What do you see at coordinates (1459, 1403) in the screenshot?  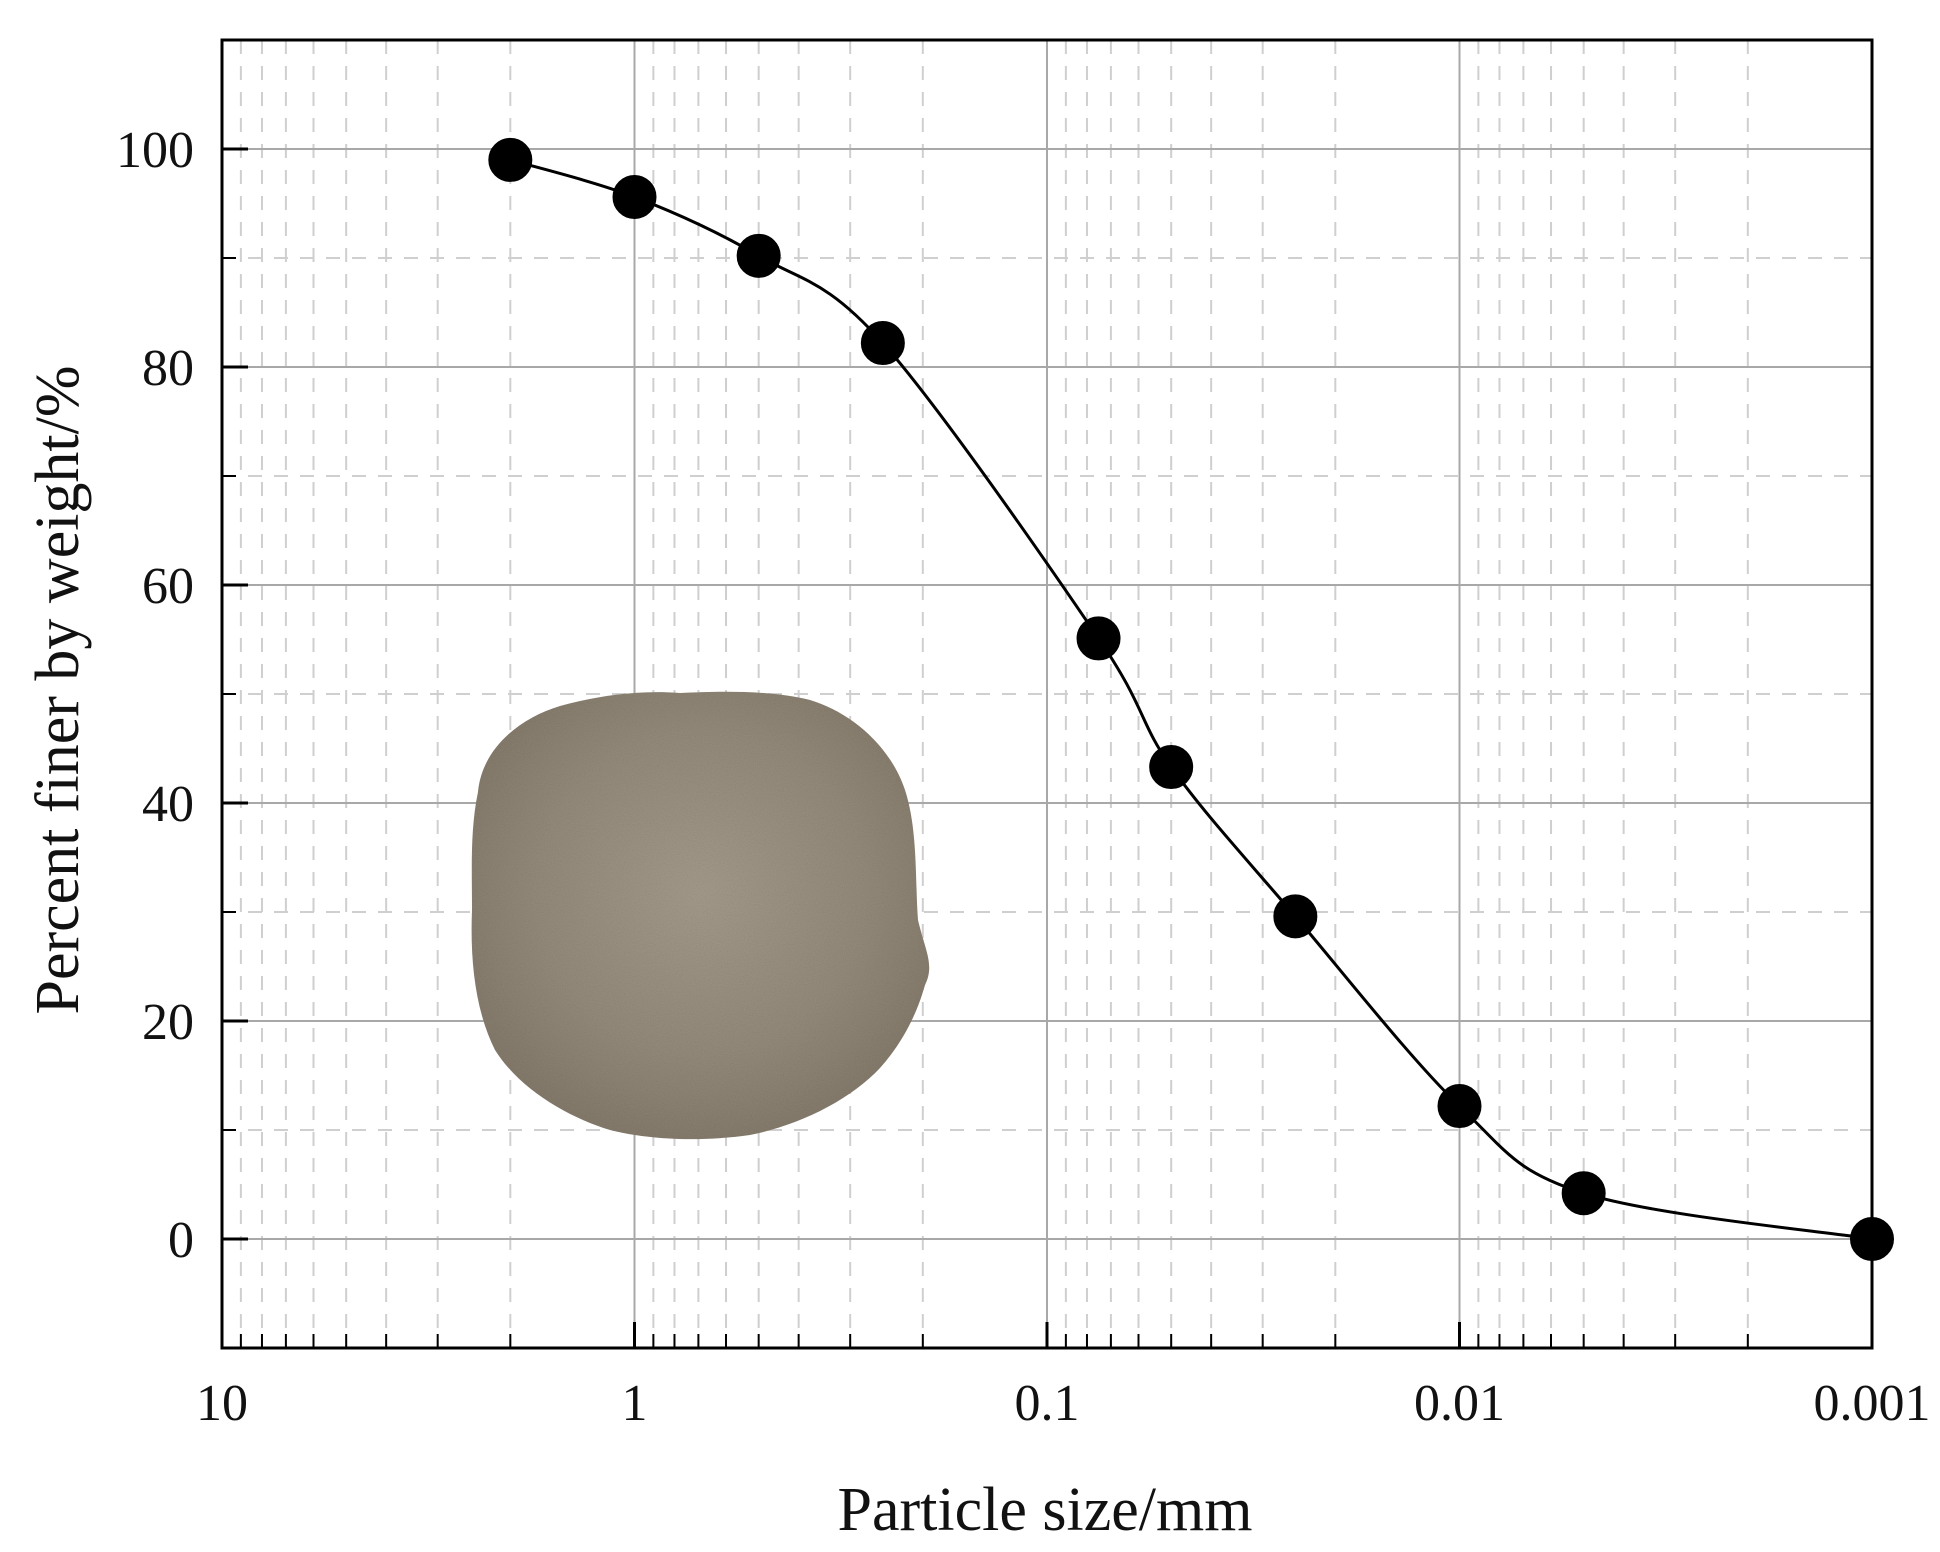 I see `x-tick-label: 0.01` at bounding box center [1459, 1403].